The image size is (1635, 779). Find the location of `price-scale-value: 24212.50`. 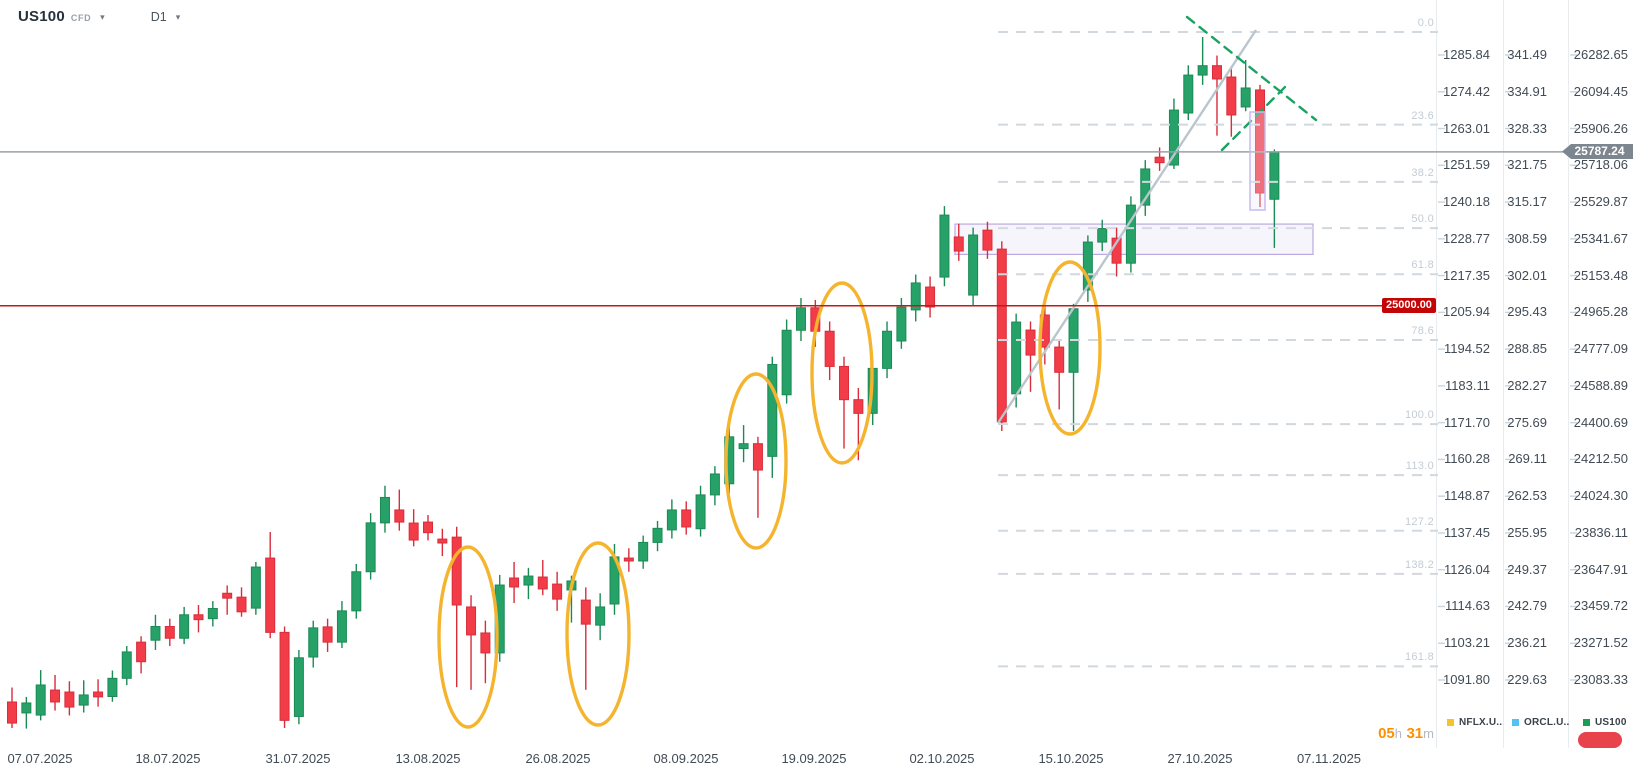

price-scale-value: 24212.50 is located at coordinates (1600, 459).